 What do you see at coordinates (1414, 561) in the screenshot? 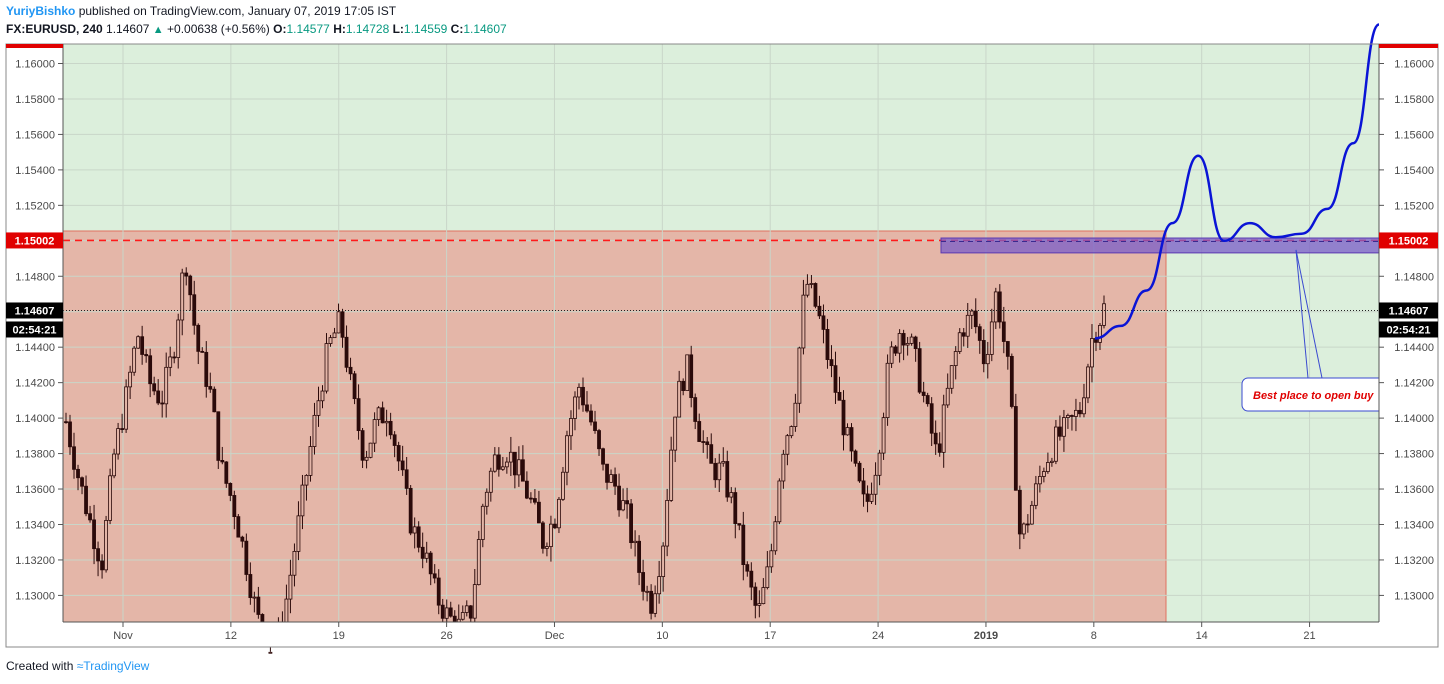
I see `y-tick-label: 1.13200` at bounding box center [1414, 561].